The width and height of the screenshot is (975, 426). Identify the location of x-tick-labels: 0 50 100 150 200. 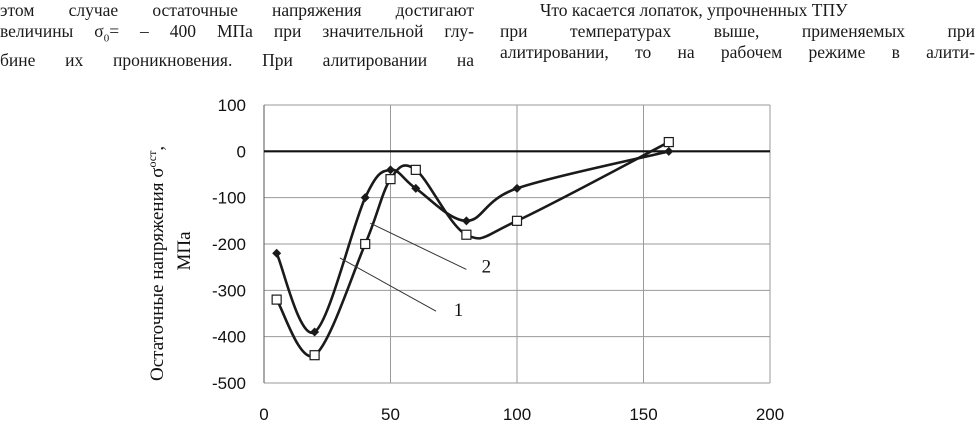
(521, 414).